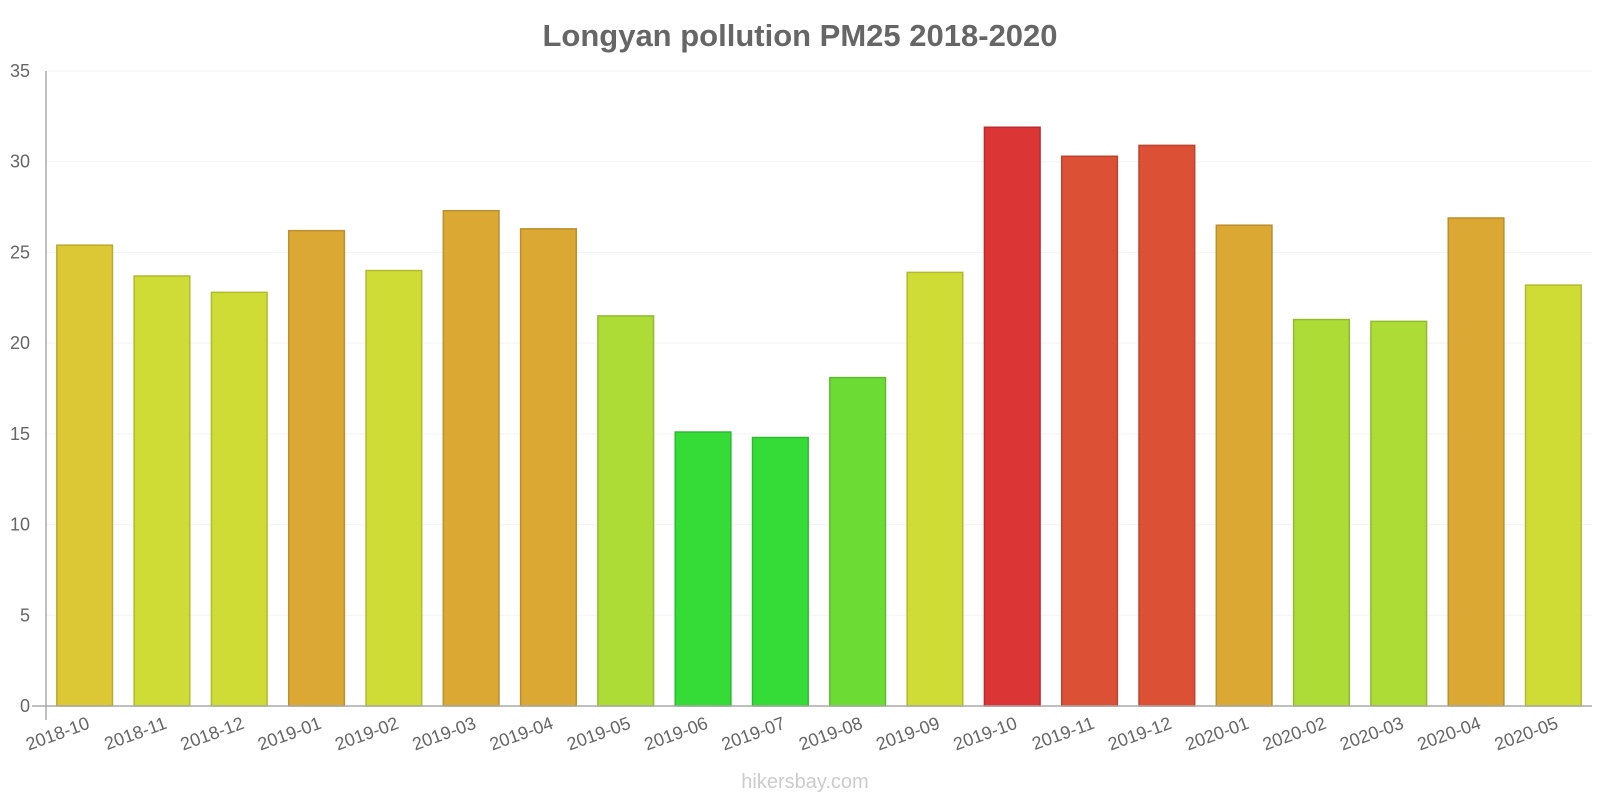  Describe the element at coordinates (366, 733) in the screenshot. I see `x-tick-label: 2019-02` at that location.